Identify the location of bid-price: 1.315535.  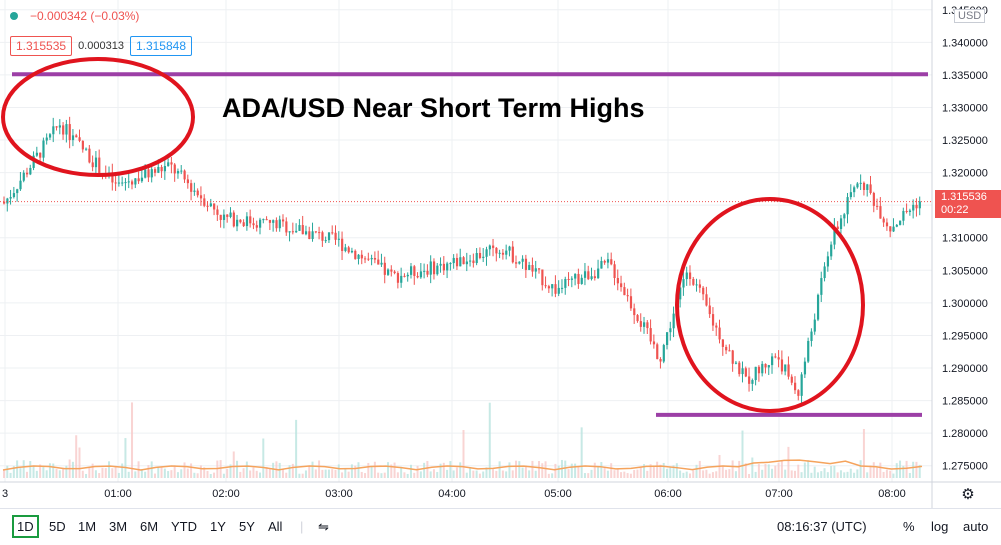
(41, 46).